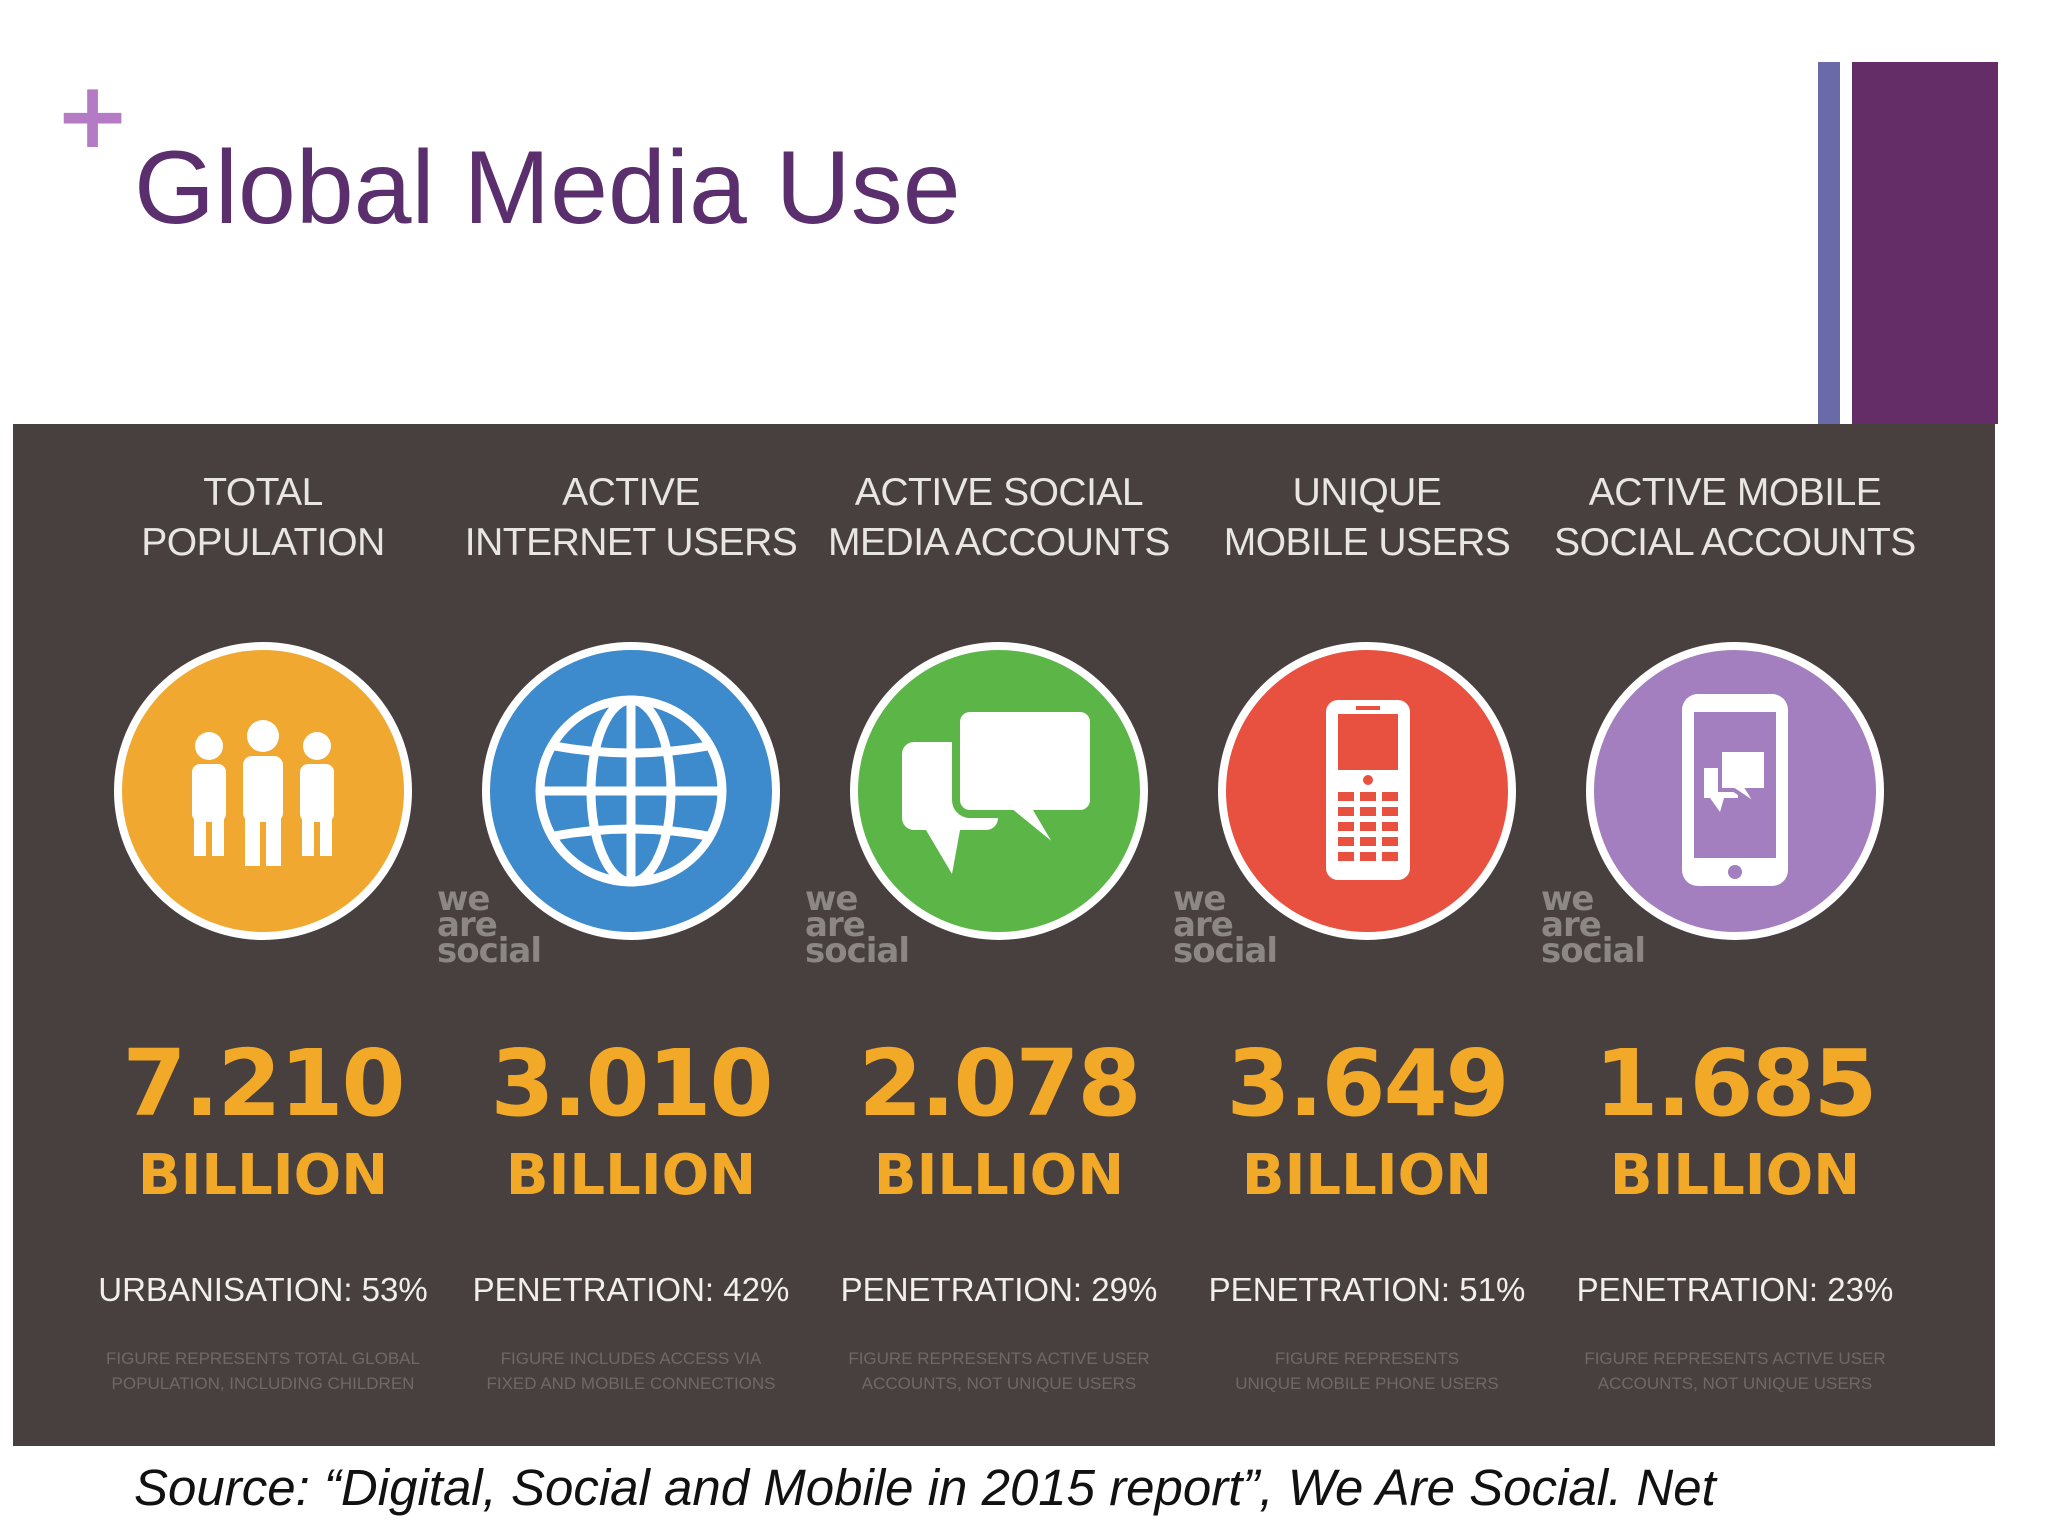  Describe the element at coordinates (1829, 243) in the screenshot. I see `accent-bar-thin` at that location.